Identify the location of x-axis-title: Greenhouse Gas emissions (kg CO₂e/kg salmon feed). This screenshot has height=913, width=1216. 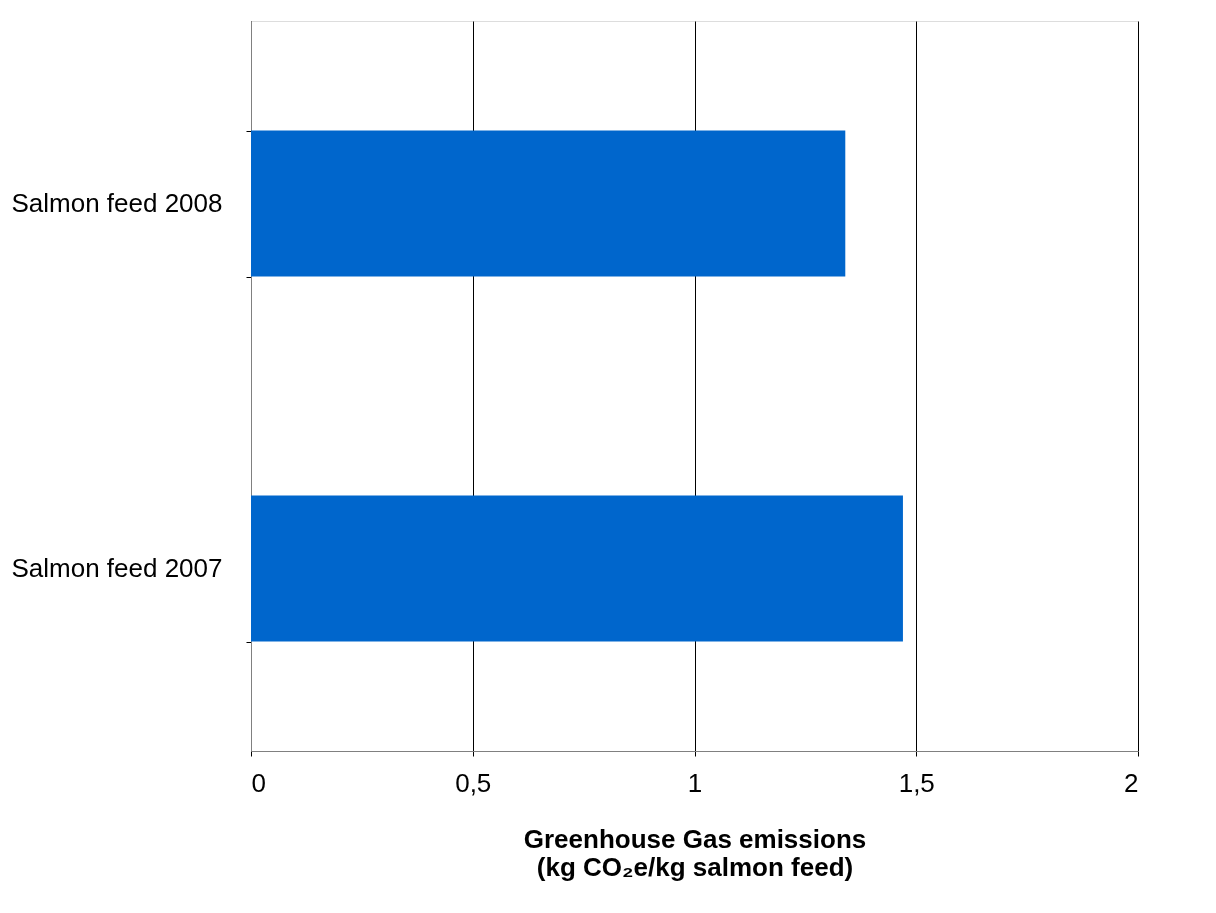
(695, 852).